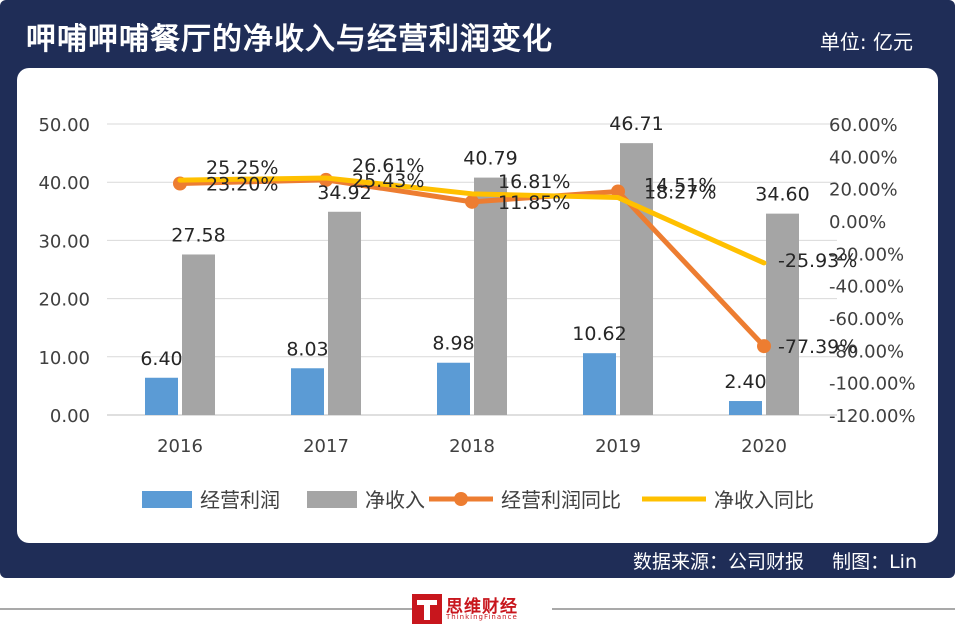 This screenshot has height=628, width=955. I want to click on bar-data-label: 34.92, so click(344, 193).